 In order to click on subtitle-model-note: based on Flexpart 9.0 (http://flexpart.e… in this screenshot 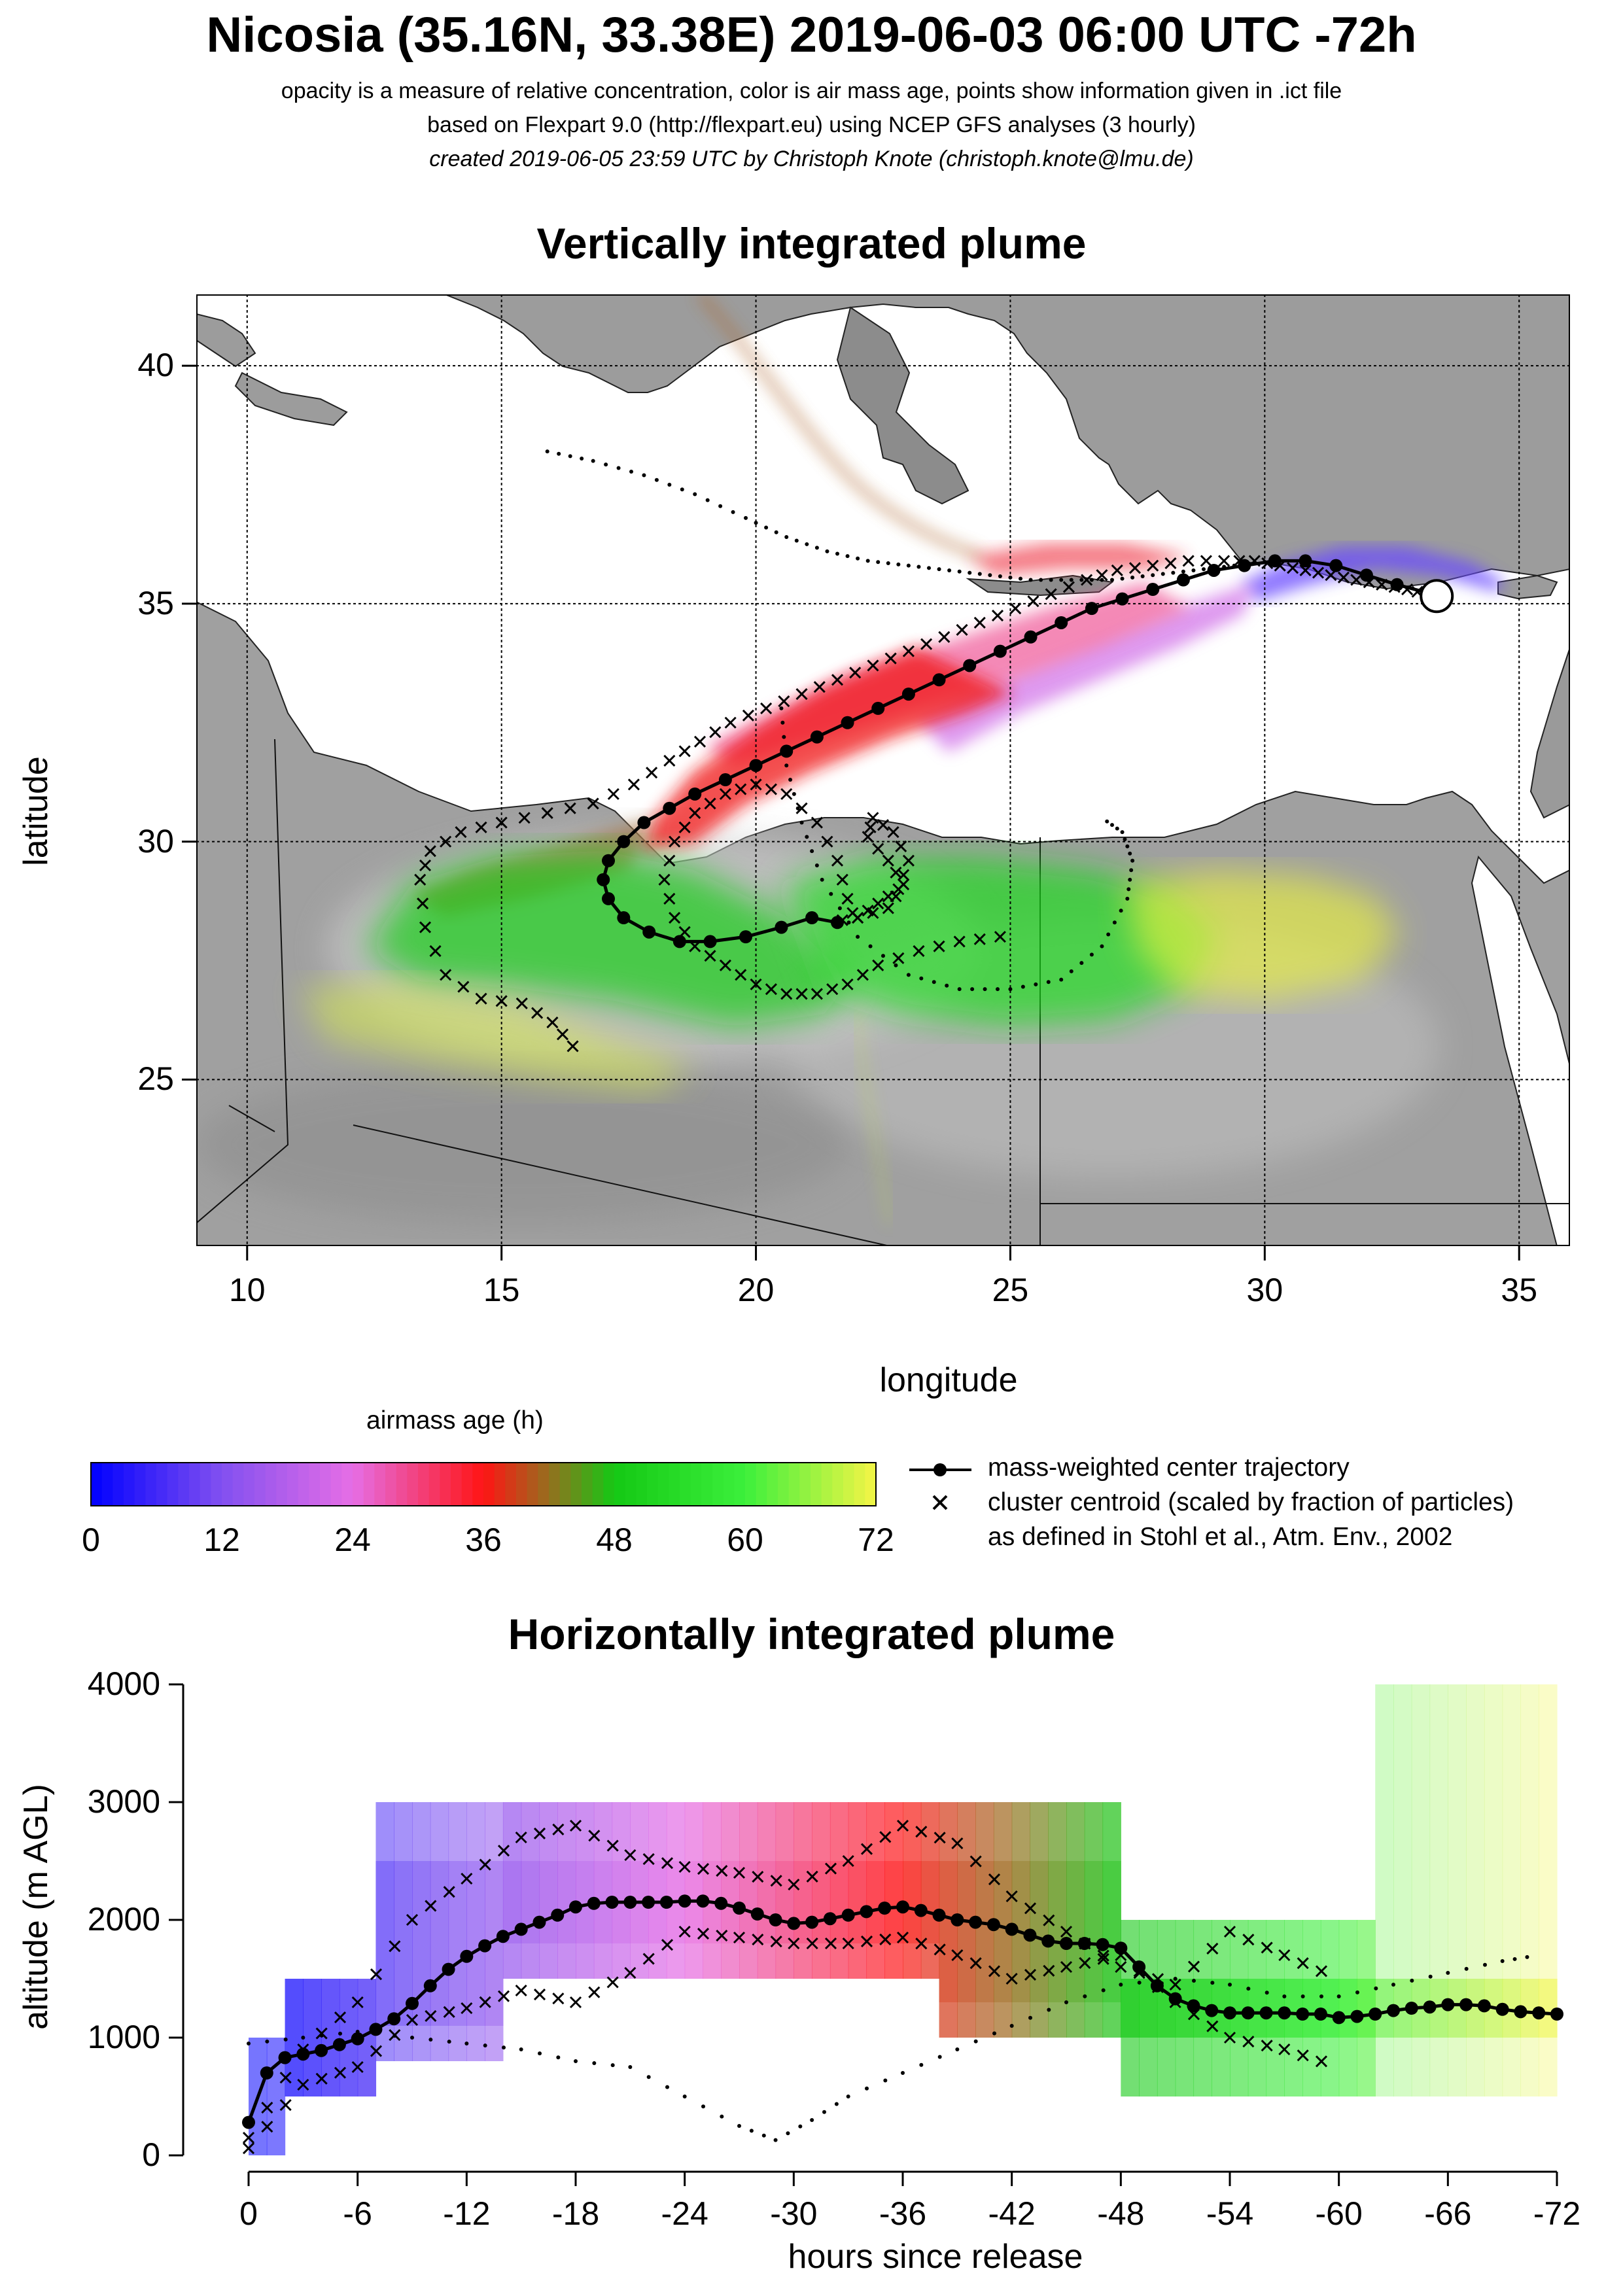, I will do `click(812, 125)`.